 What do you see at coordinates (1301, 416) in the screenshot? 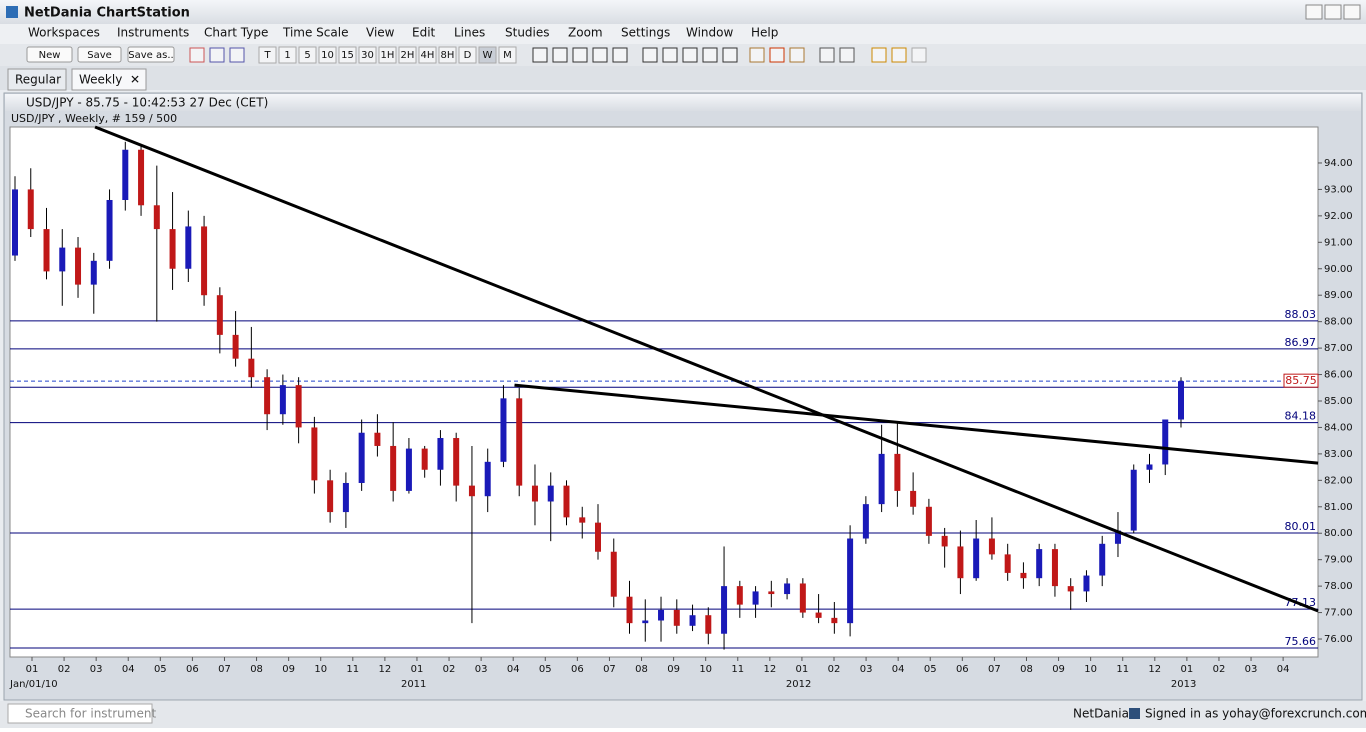
I see `level-label: 84.18` at bounding box center [1301, 416].